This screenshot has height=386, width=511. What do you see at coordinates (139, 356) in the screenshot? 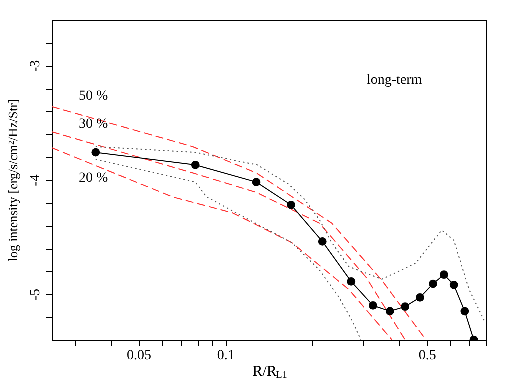
I see `x-tick-label: 0.05` at bounding box center [139, 356].